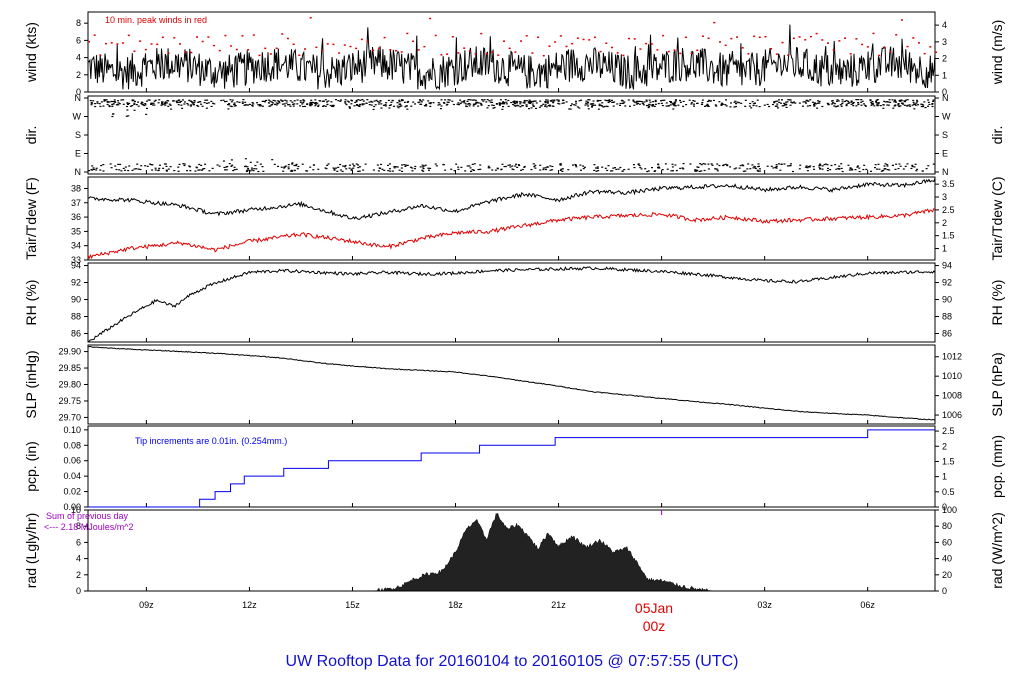 This screenshot has height=700, width=1024. I want to click on x-axis: 09z 12z 15z 18z 21z 03z 06z, so click(507, 605).